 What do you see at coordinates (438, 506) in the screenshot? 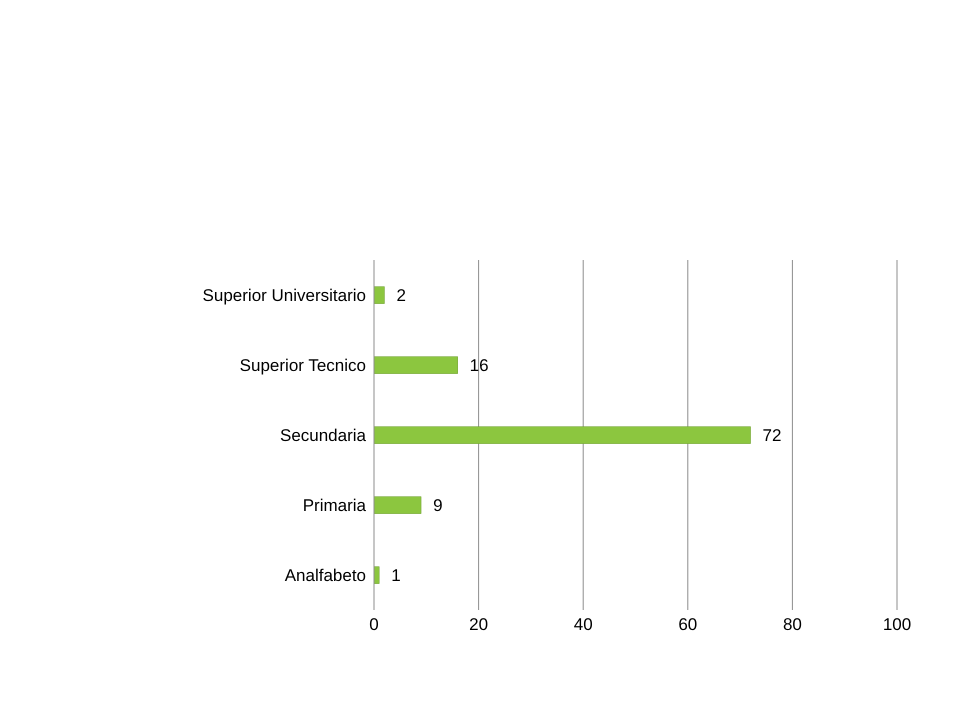
I see `data-label: 9` at bounding box center [438, 506].